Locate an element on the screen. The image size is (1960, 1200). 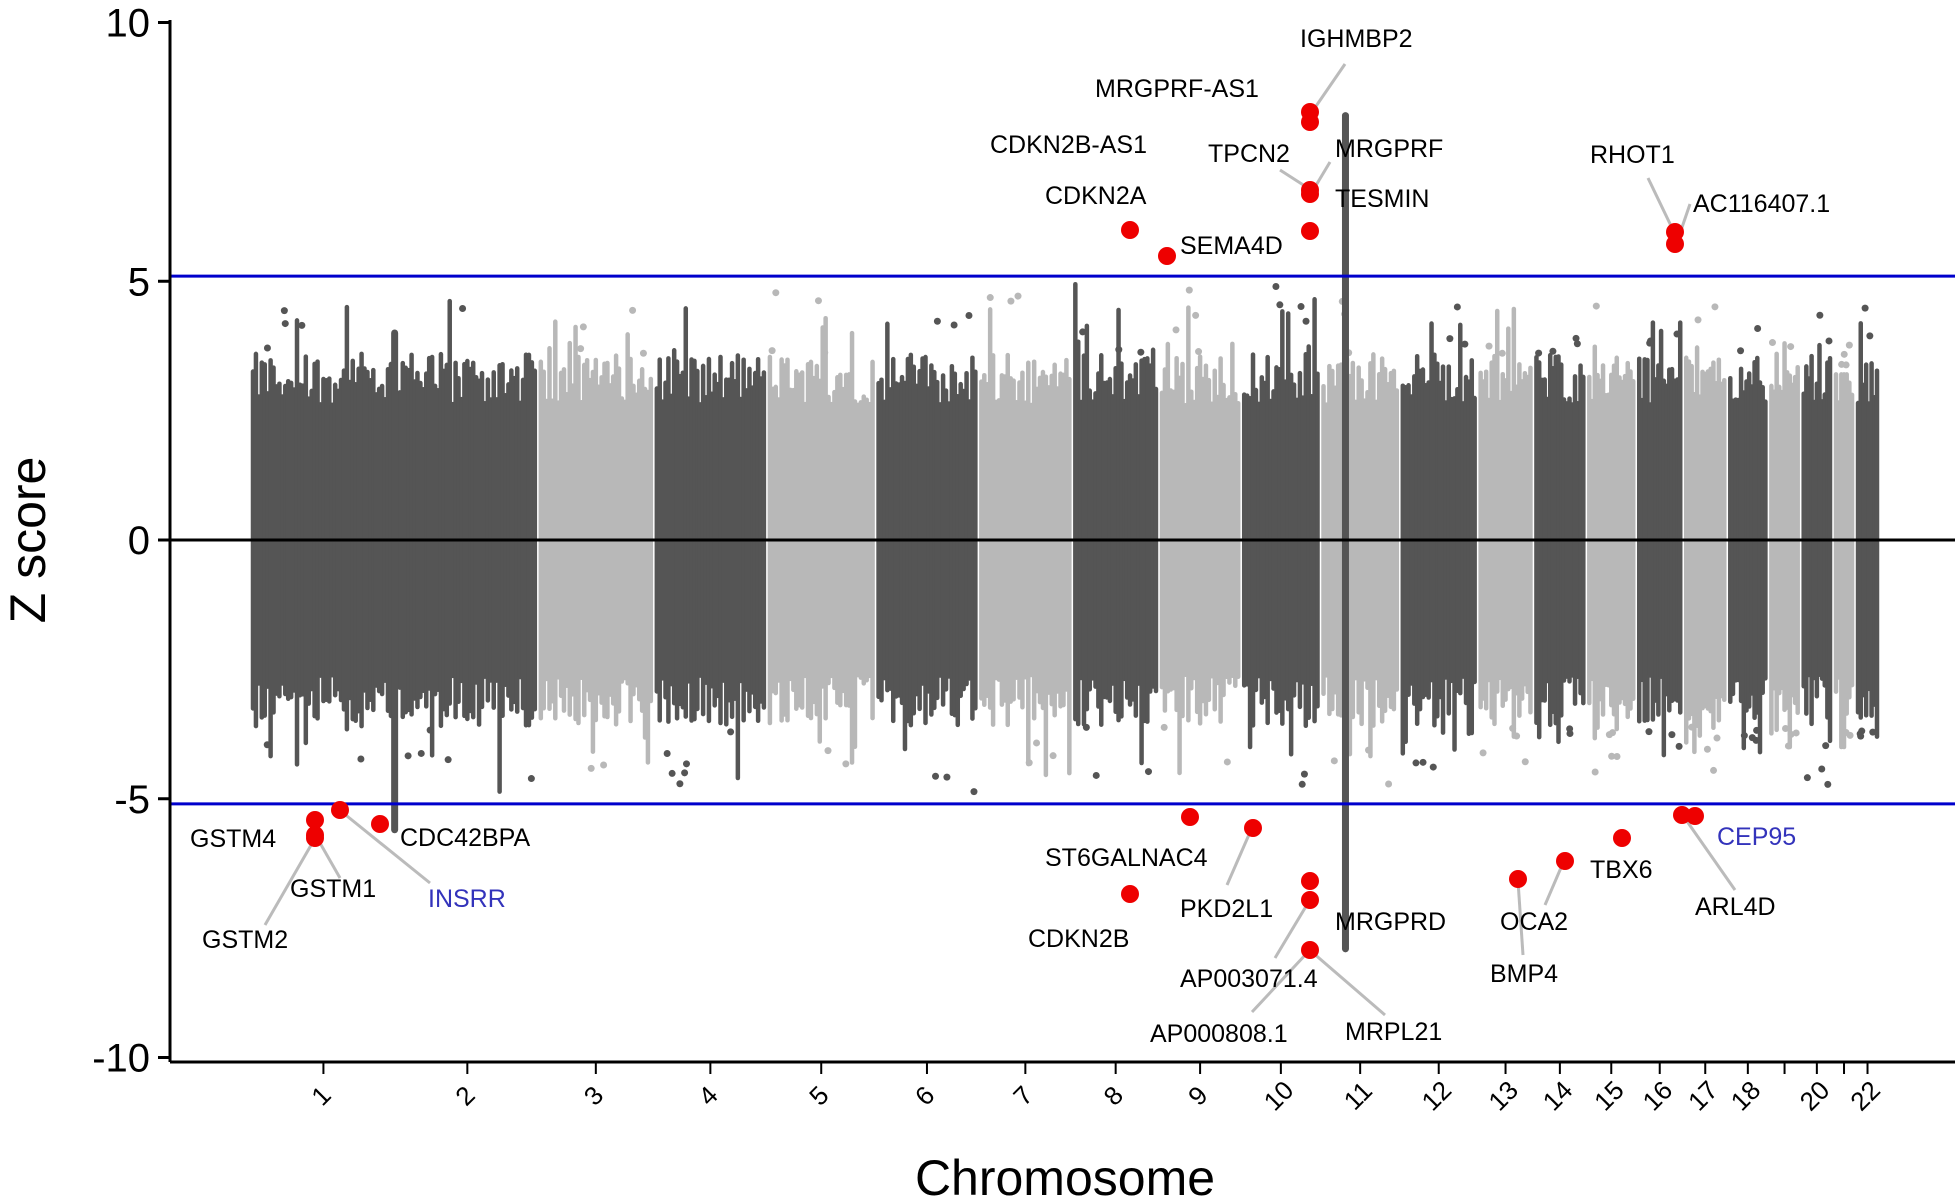
y-tick-label: 5 is located at coordinates (139, 282).